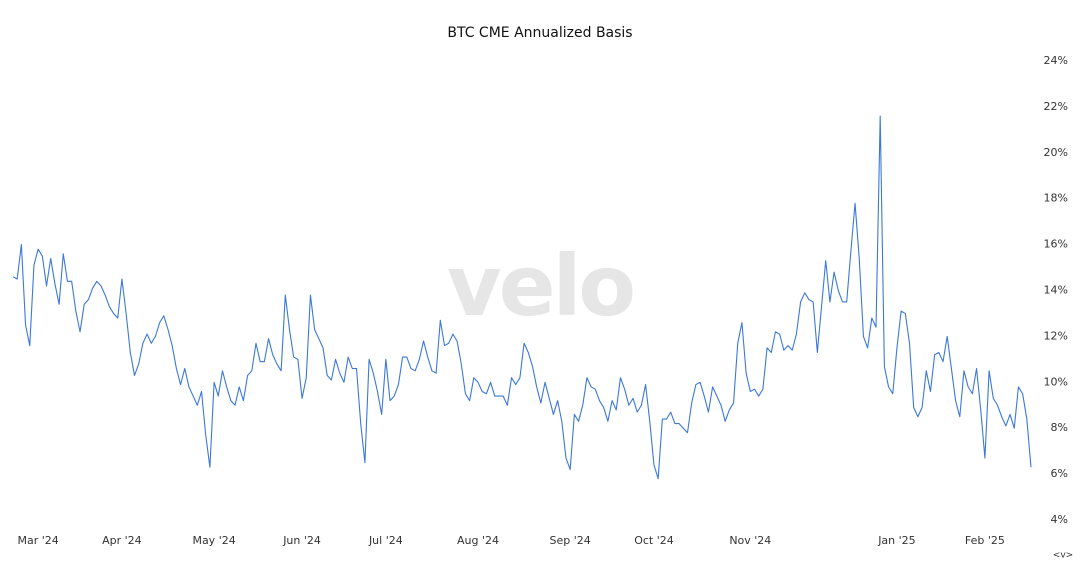 This screenshot has height=565, width=1080. I want to click on x-tick-label: Jun '24, so click(301, 540).